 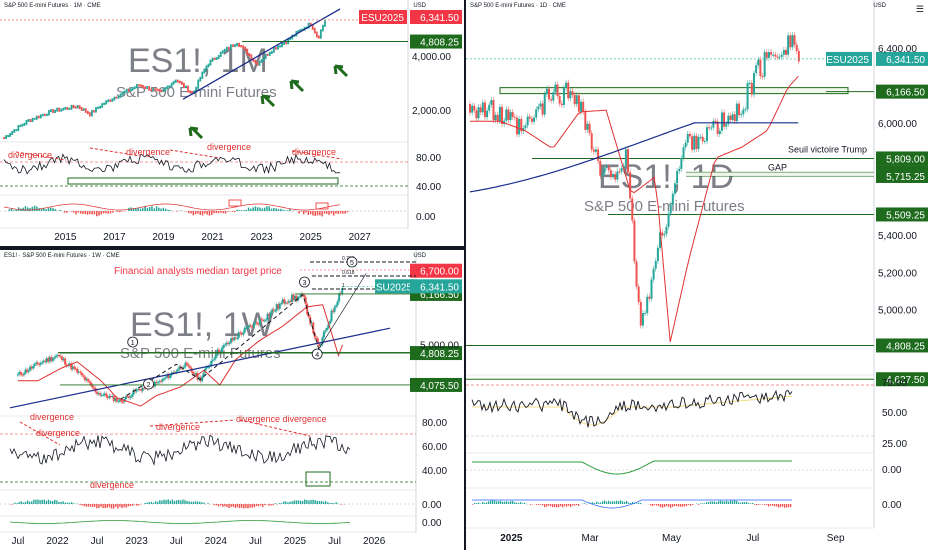 I want to click on monthly-divergence-line, so click(x=41, y=156).